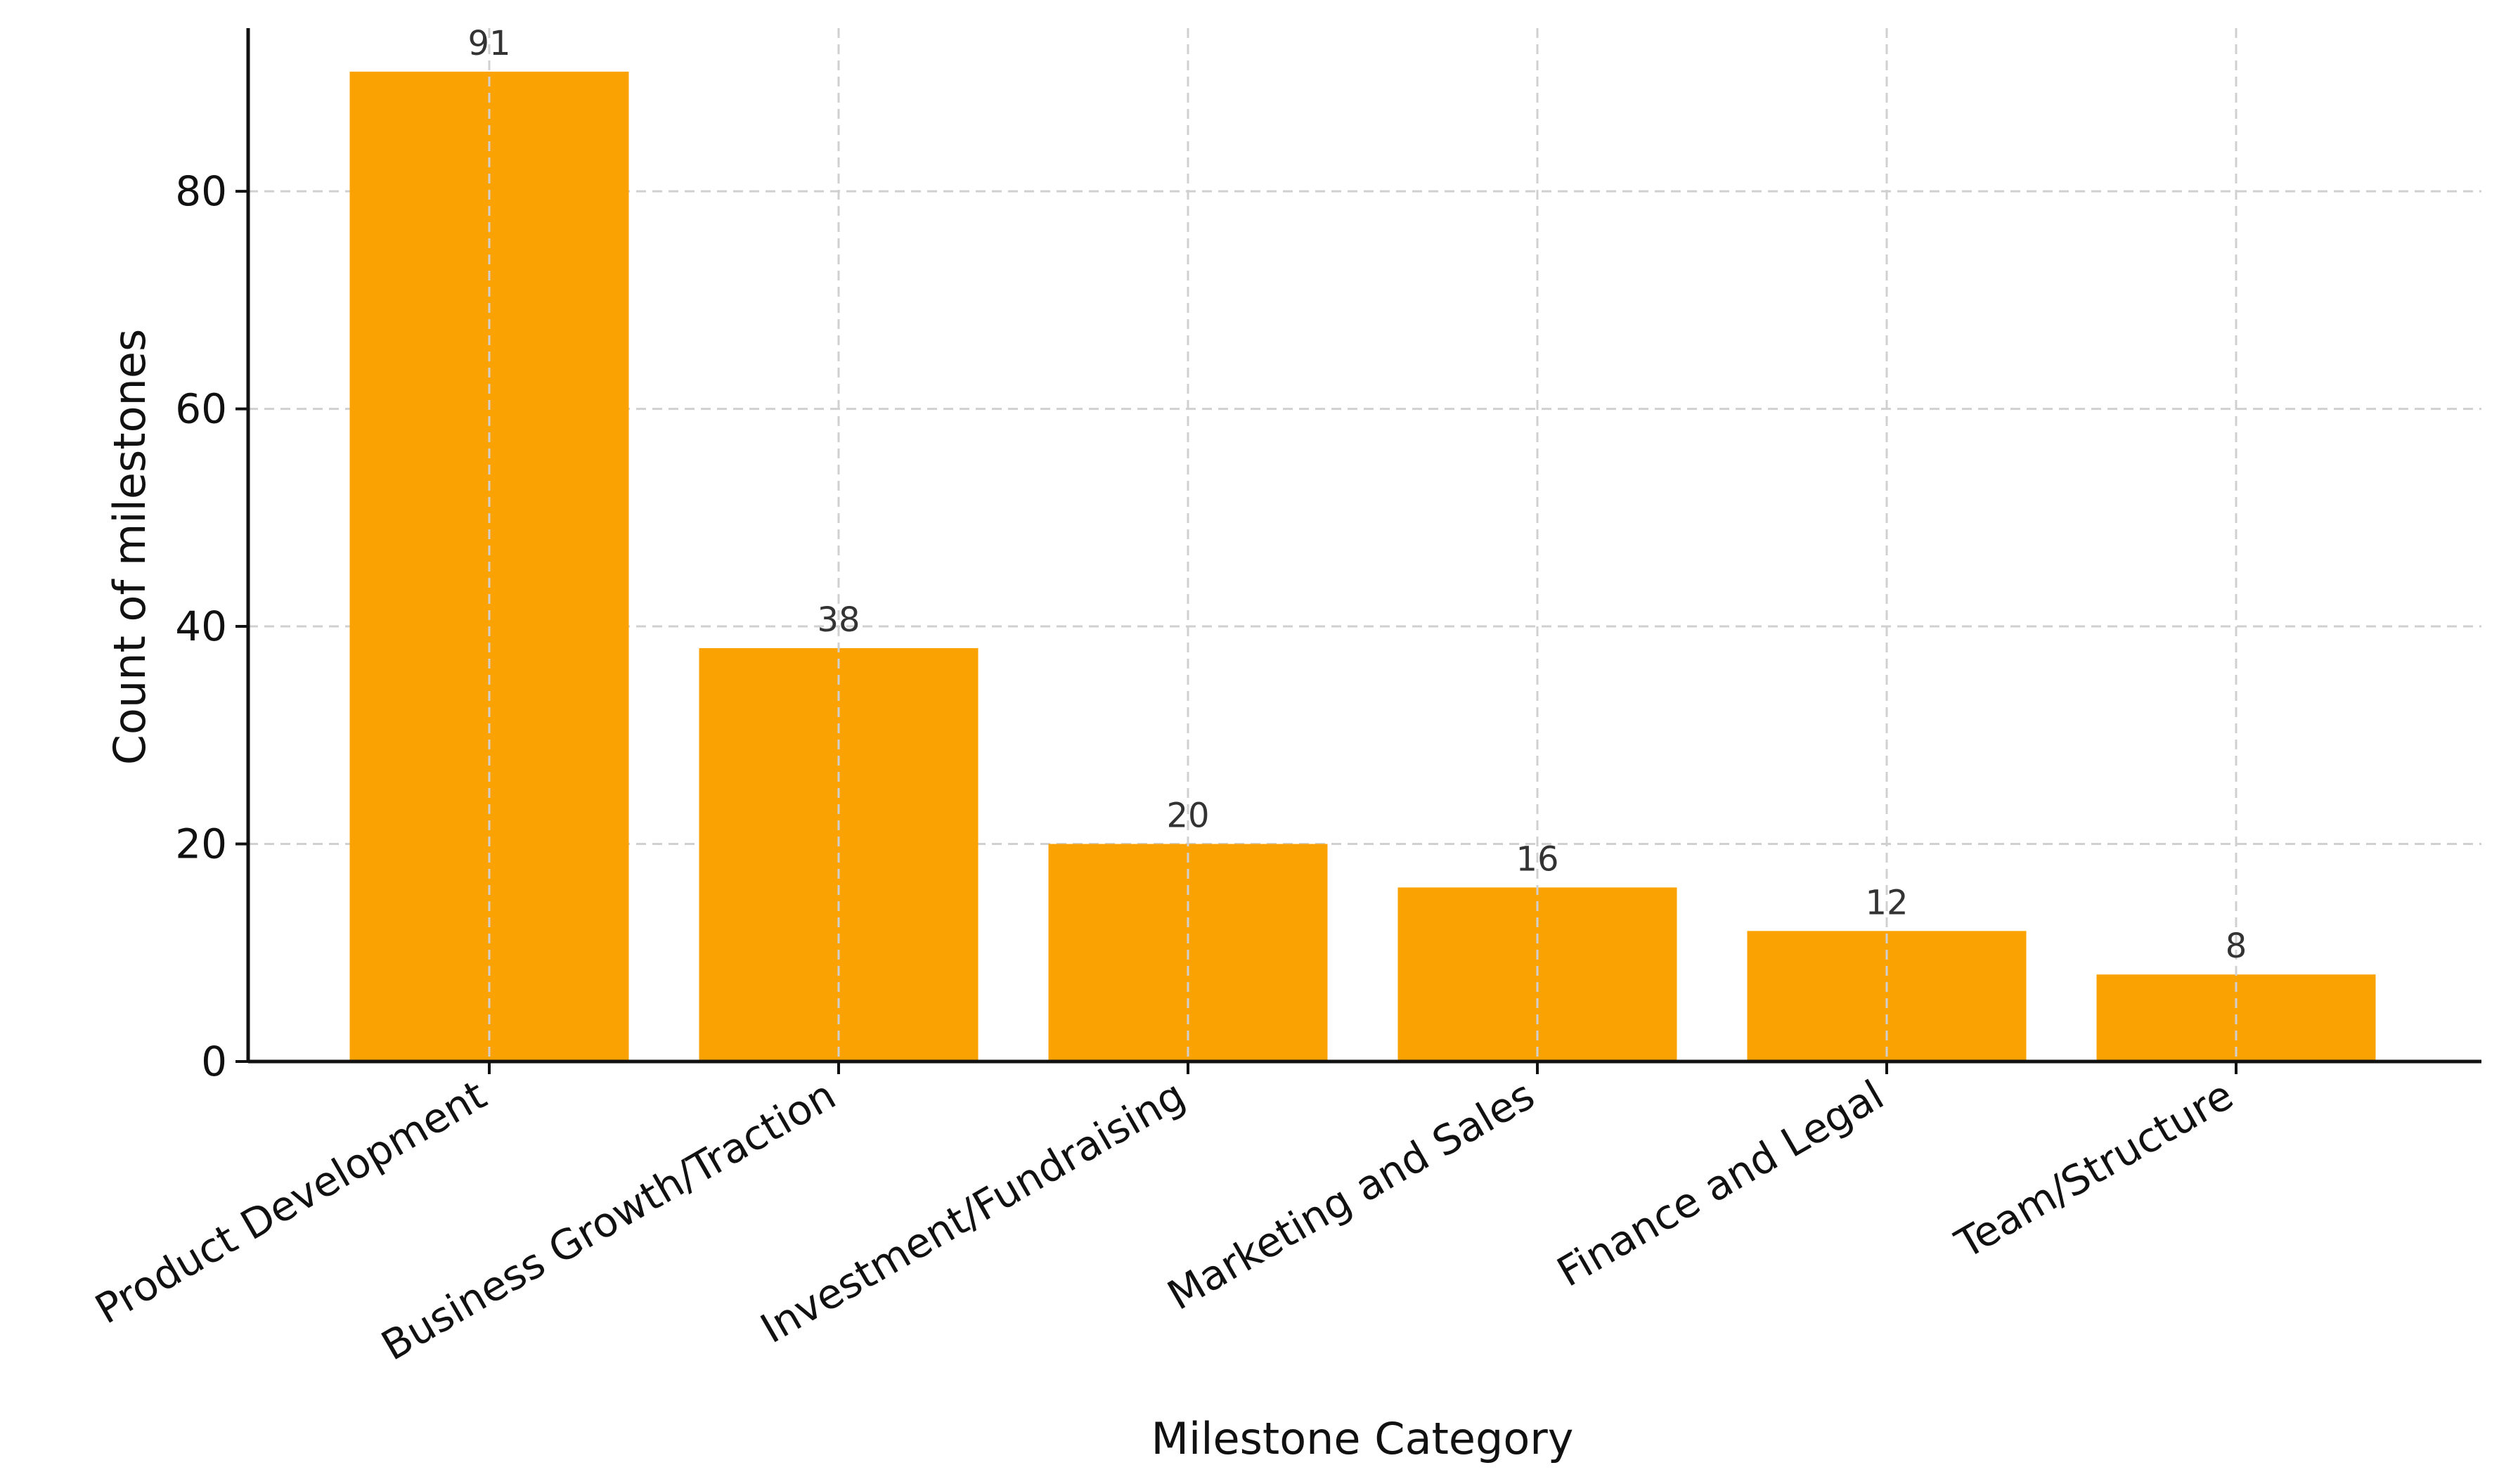 This screenshot has width=2499, height=1484. I want to click on data-label: 12, so click(1886, 902).